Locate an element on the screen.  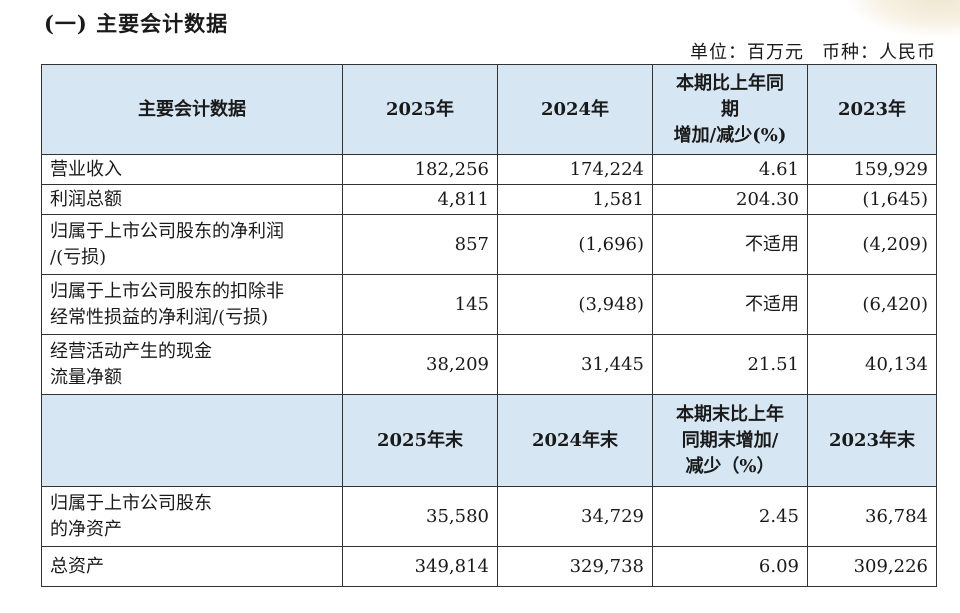
table-row: 归属于上市公司股东 的净资产 35,580 34,729 2.45 36,784 is located at coordinates (489, 516).